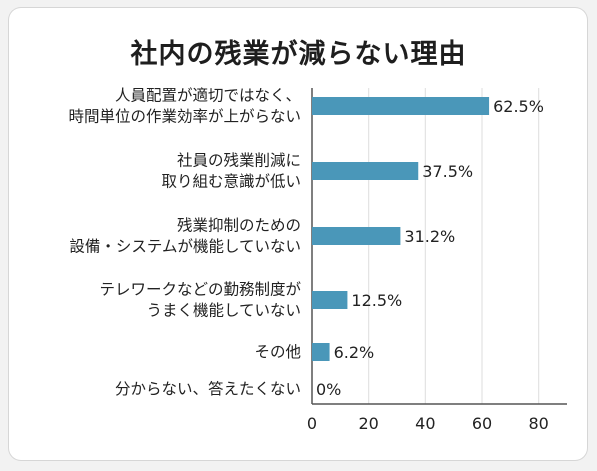 The image size is (597, 471). I want to click on value-label: 12.5%, so click(376, 300).